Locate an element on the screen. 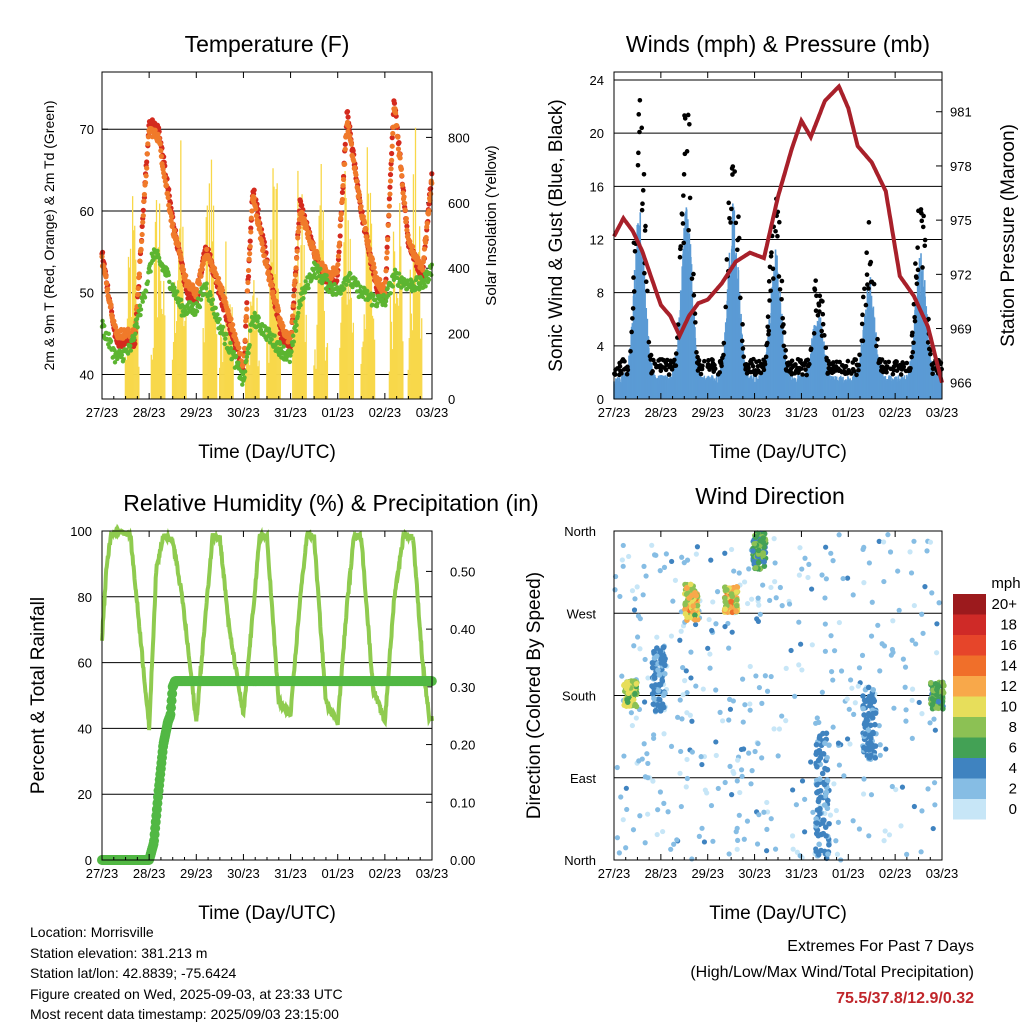 This screenshot has width=1024, height=1025. winds-xtick-label: 29/23 is located at coordinates (707, 412).